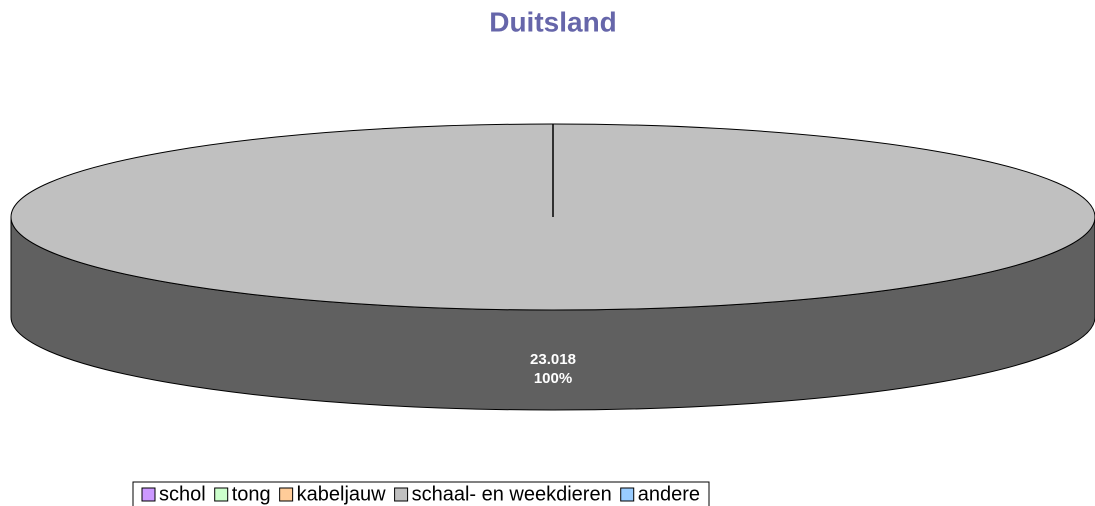 This screenshot has height=506, width=1095. What do you see at coordinates (553, 359) in the screenshot?
I see `value-label: 23.018` at bounding box center [553, 359].